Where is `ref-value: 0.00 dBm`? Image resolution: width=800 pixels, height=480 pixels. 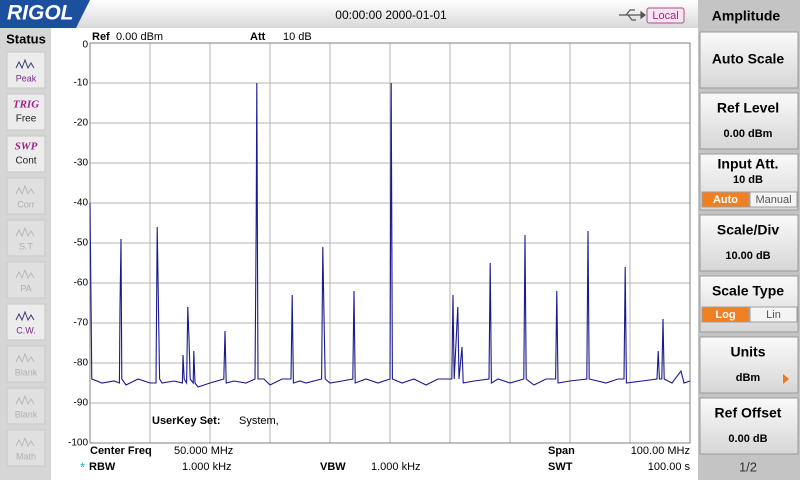
ref-value: 0.00 dBm is located at coordinates (139, 37).